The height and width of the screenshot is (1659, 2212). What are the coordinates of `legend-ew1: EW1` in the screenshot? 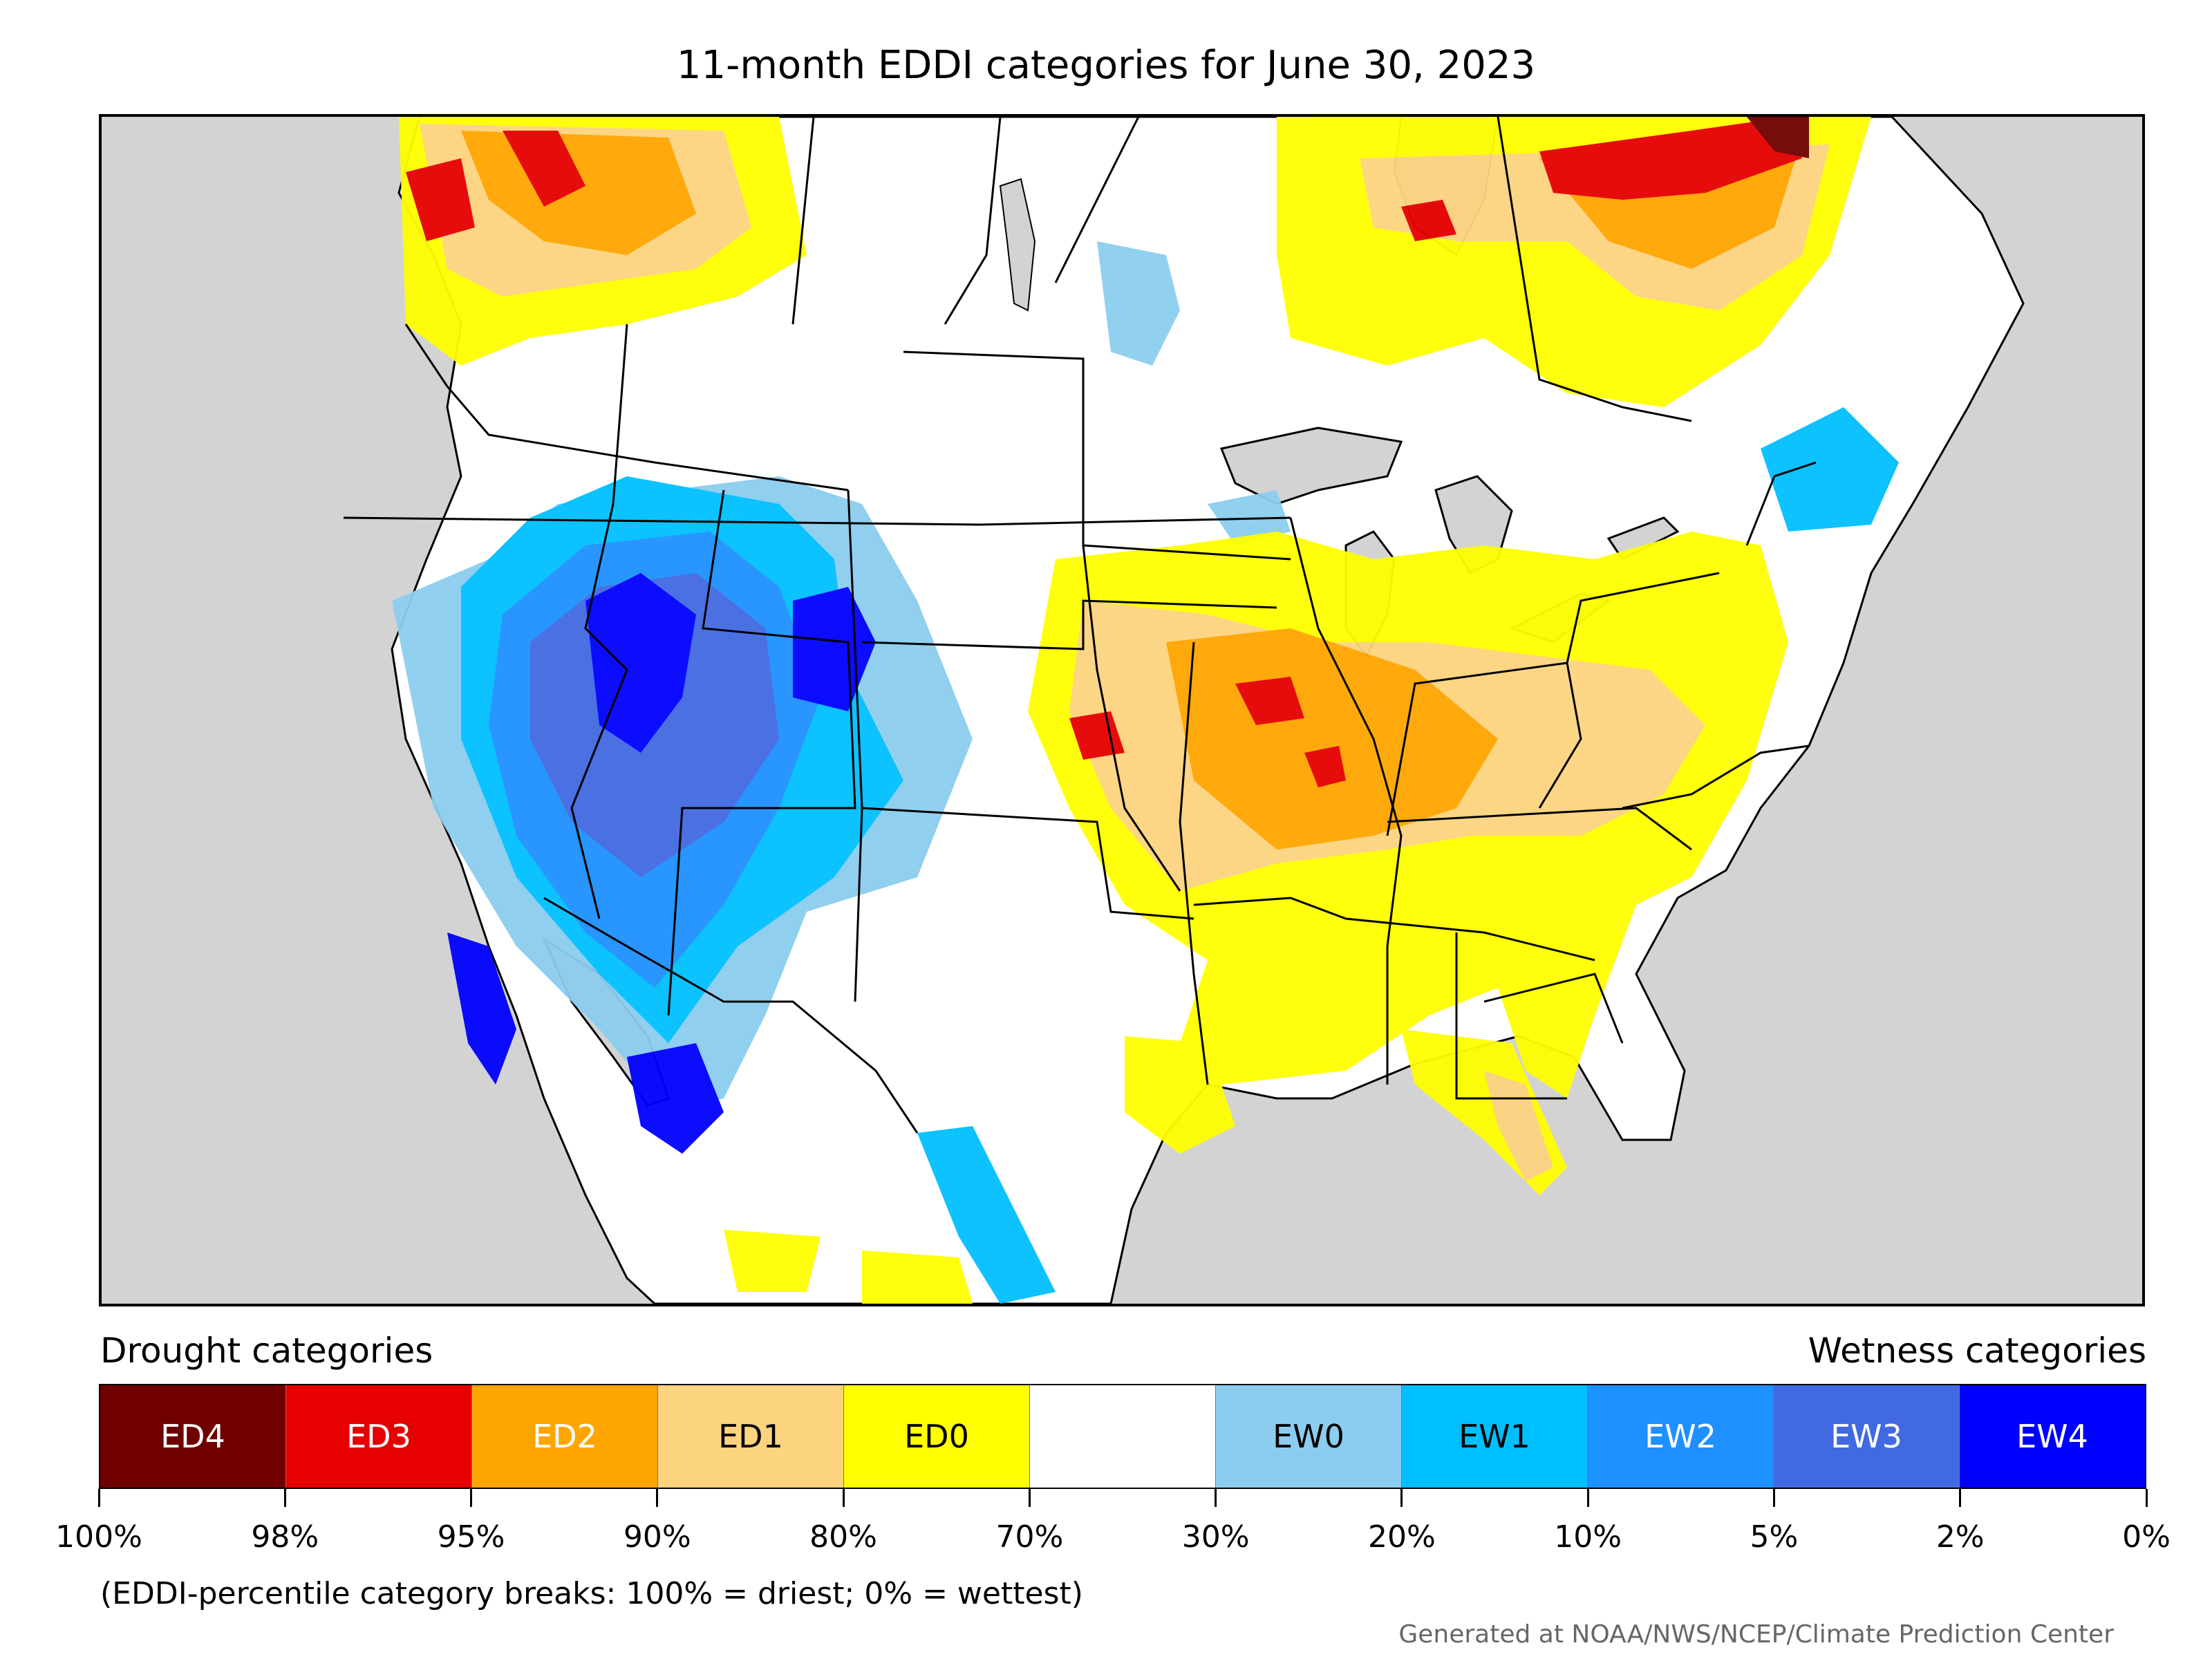 It's located at (1495, 1436).